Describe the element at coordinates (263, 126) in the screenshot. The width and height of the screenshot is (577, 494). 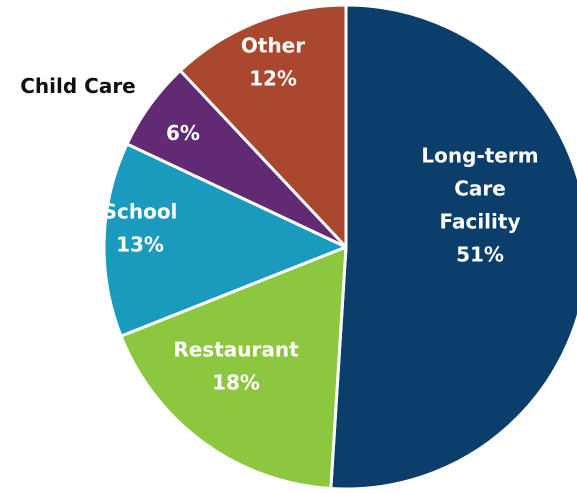
I see `pie-slice-other` at that location.